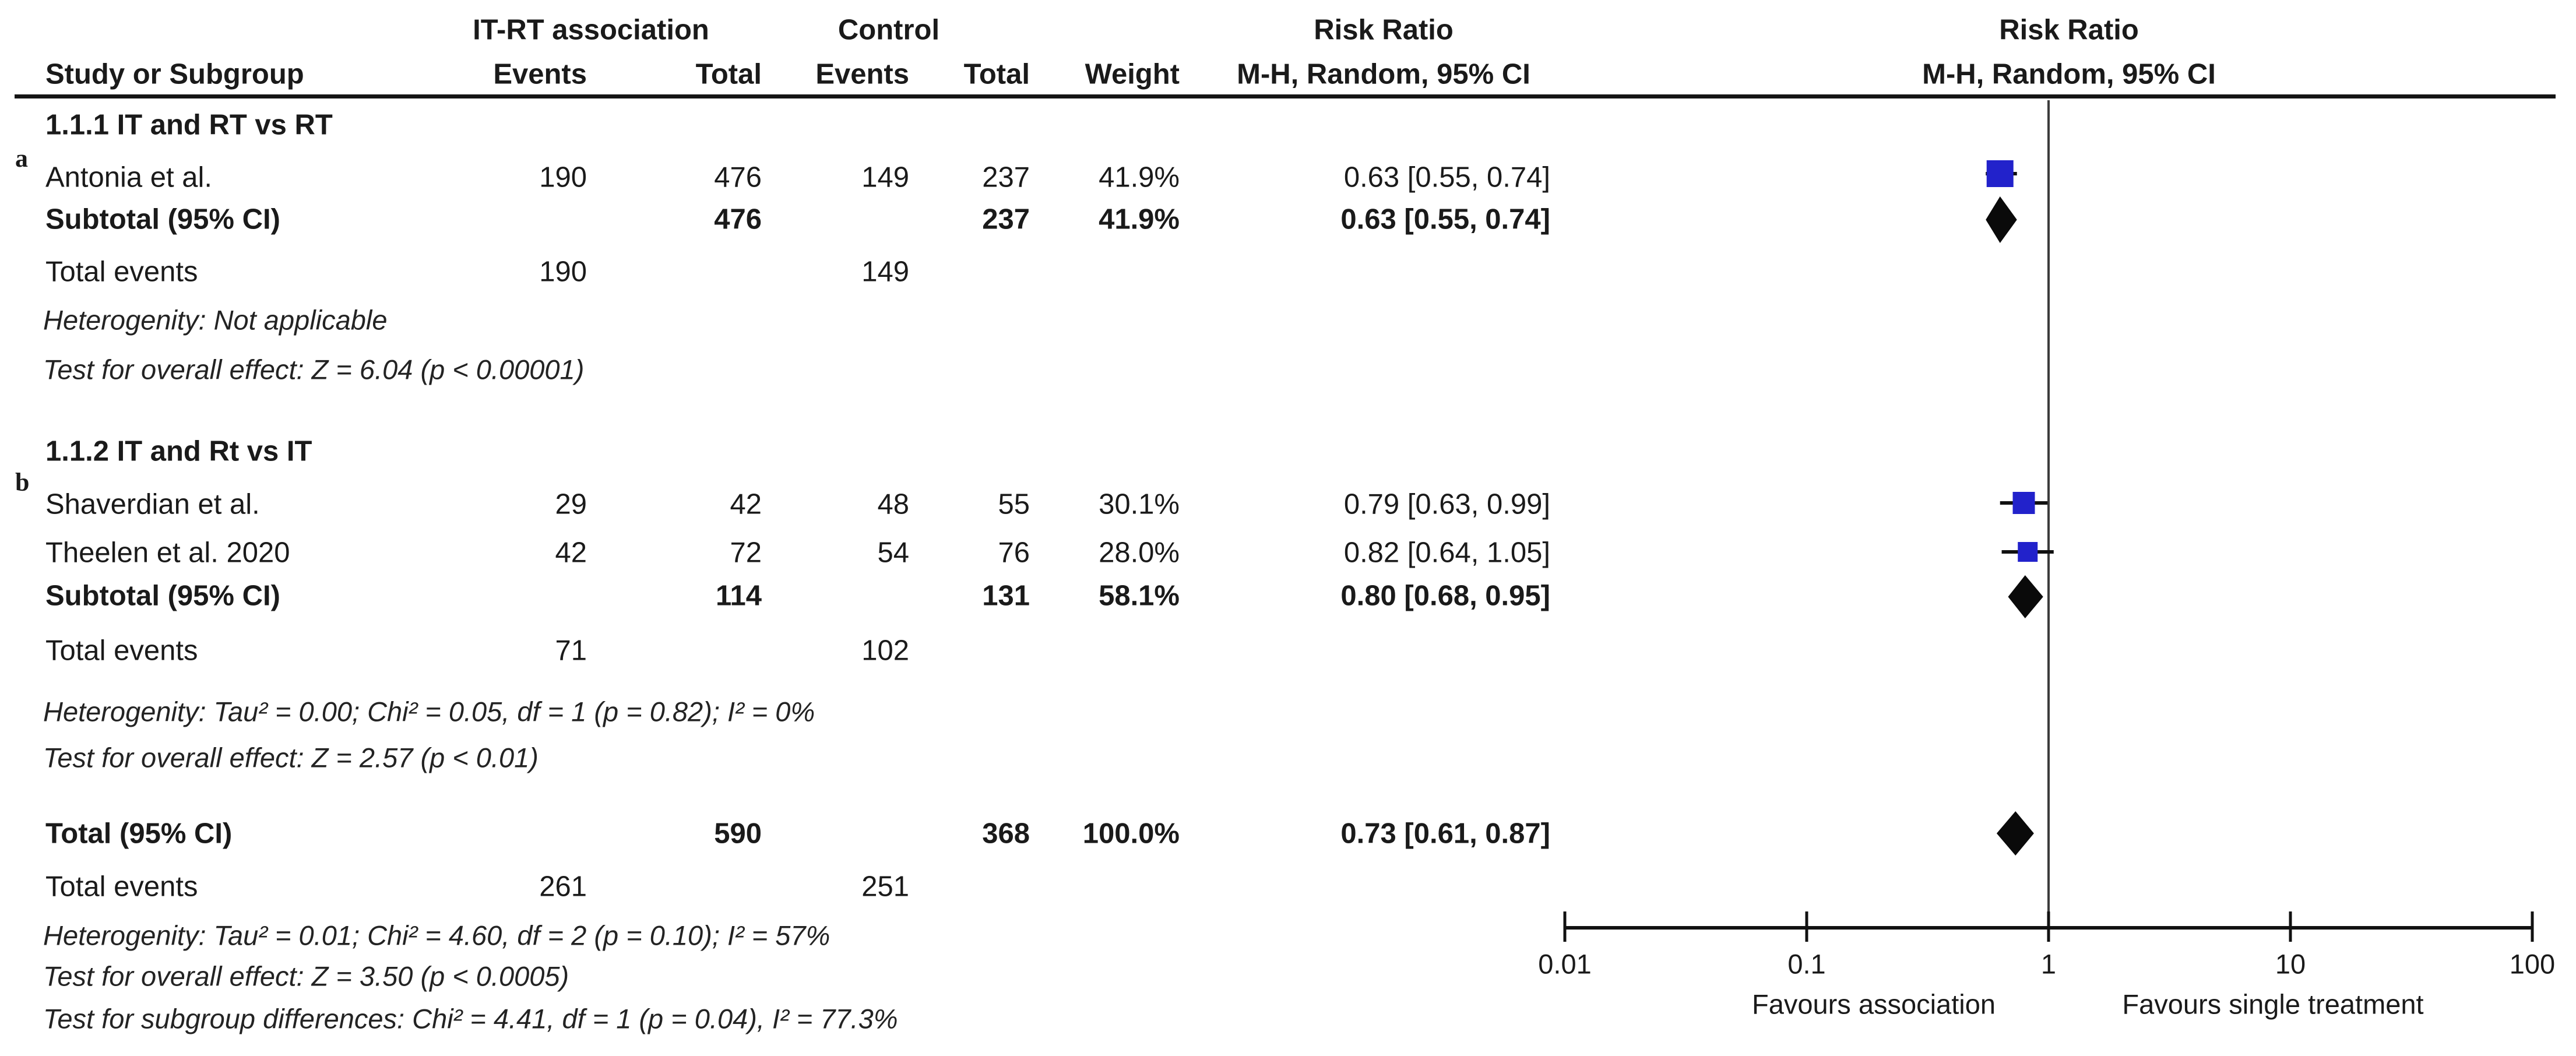  What do you see at coordinates (1384, 30) in the screenshot?
I see `header-riskratio-text-line1: Risk Ratio` at bounding box center [1384, 30].